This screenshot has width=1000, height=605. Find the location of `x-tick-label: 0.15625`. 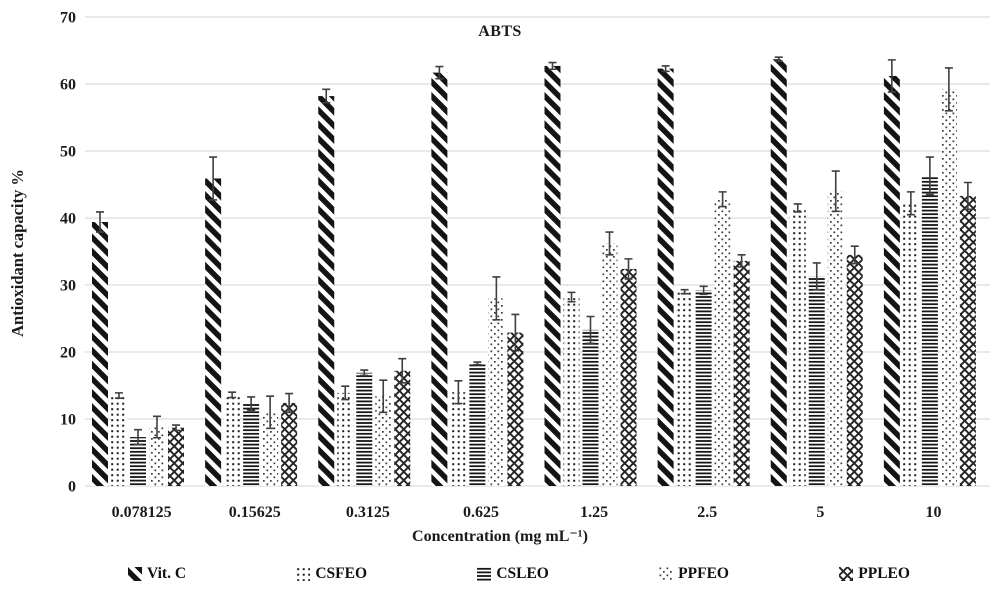

x-tick-label: 0.15625 is located at coordinates (255, 512).